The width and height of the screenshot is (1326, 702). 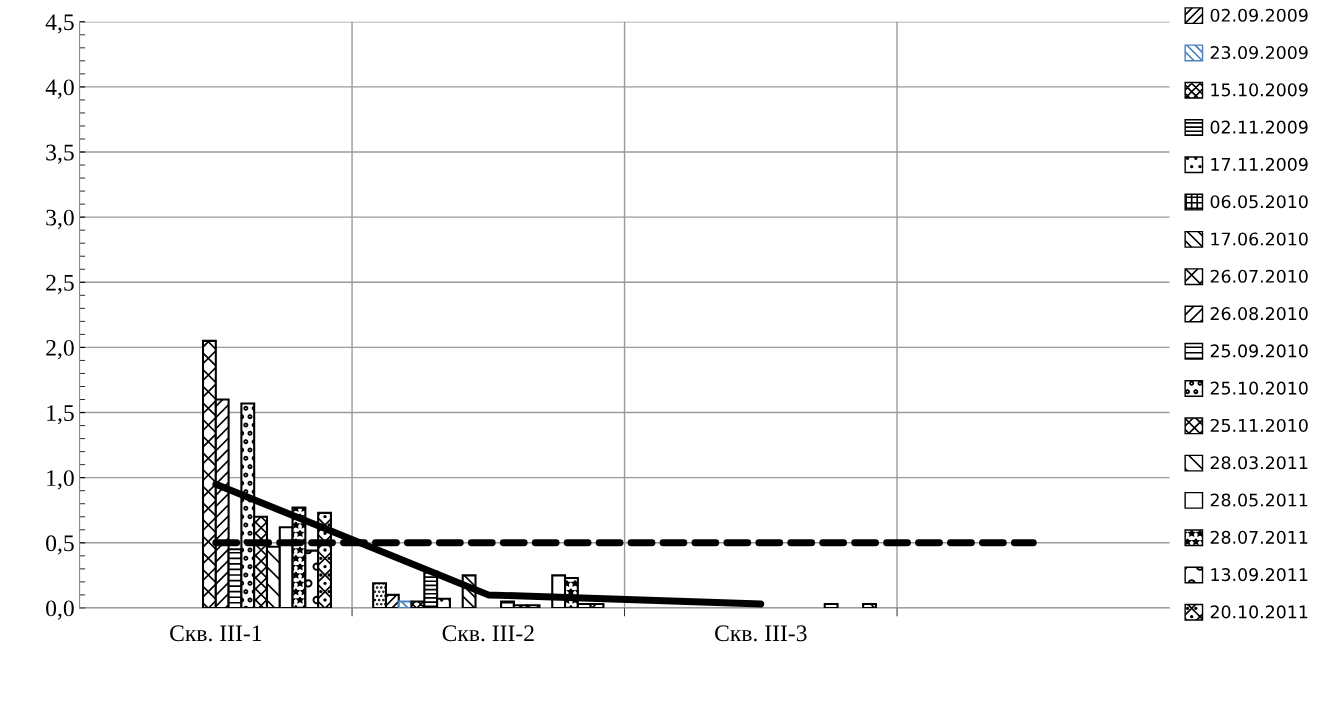 I want to click on y-tick-label: 0,0, so click(x=60, y=610).